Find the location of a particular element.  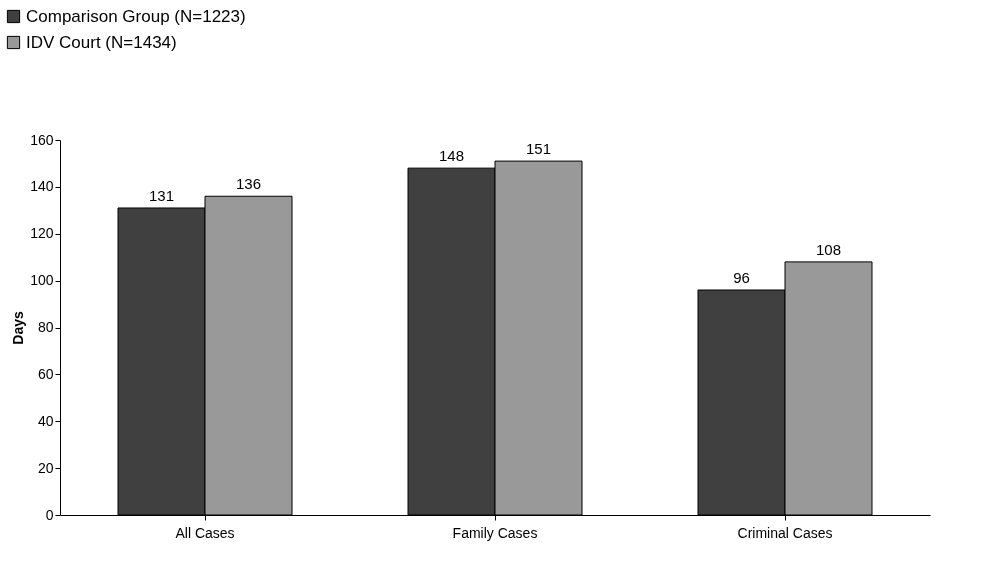

data-label: 96 is located at coordinates (741, 277).